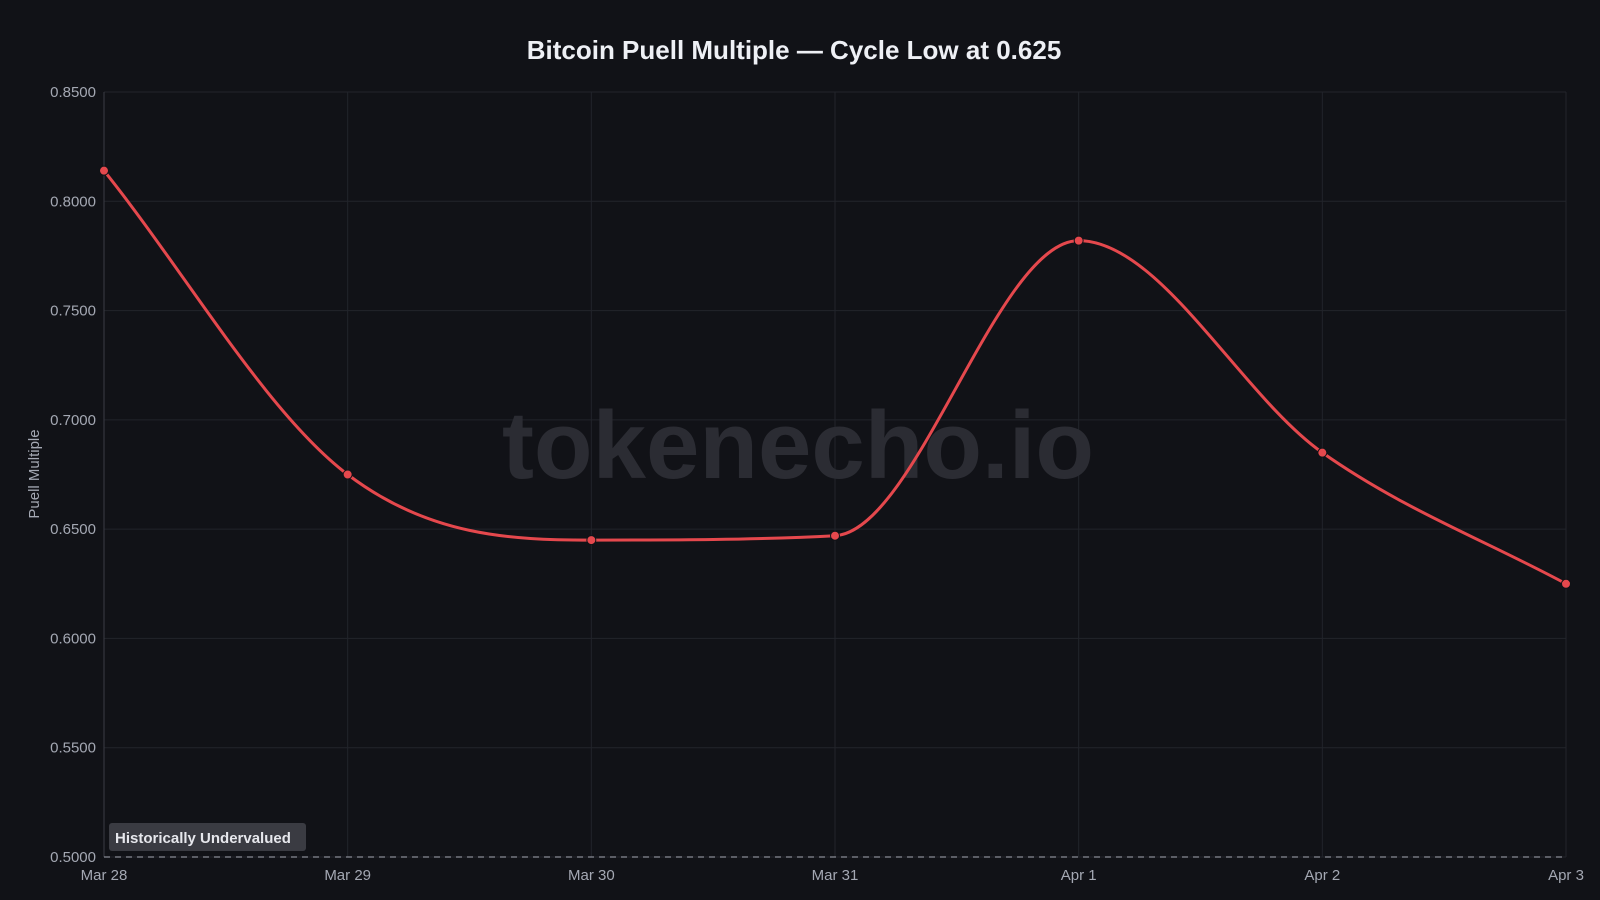  What do you see at coordinates (347, 875) in the screenshot?
I see `x-tick-label: Mar 29` at bounding box center [347, 875].